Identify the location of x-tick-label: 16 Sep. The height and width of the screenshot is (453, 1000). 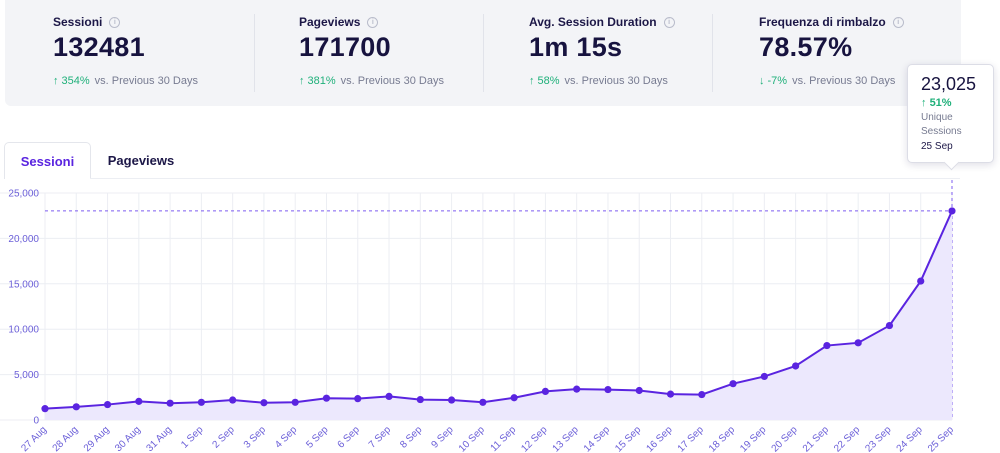
(659, 438).